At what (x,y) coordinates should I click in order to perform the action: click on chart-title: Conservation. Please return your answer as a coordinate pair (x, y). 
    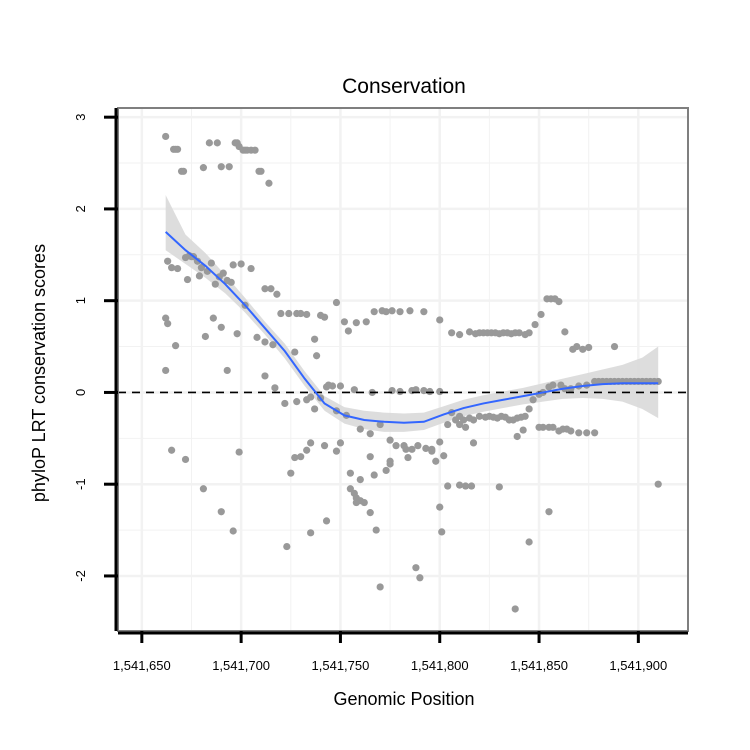
    Looking at the image, I should click on (404, 86).